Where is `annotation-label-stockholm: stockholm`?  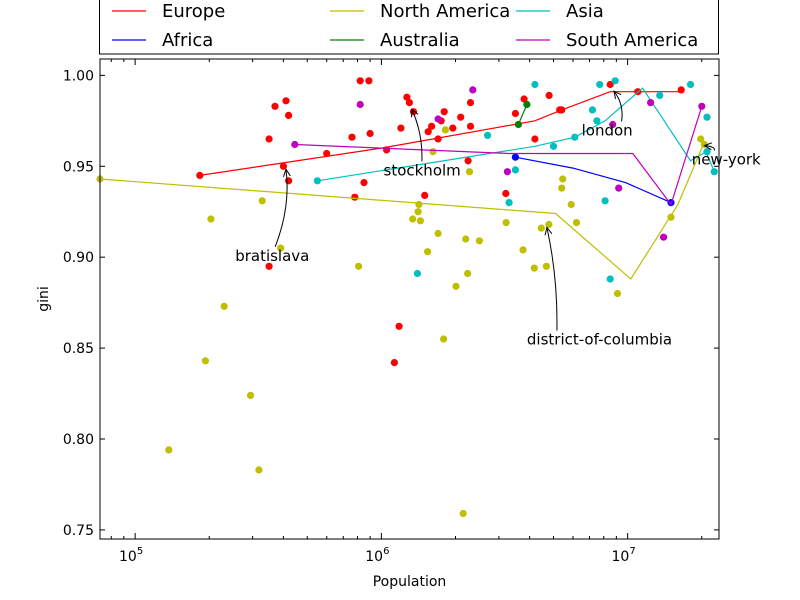 annotation-label-stockholm: stockholm is located at coordinates (422, 170).